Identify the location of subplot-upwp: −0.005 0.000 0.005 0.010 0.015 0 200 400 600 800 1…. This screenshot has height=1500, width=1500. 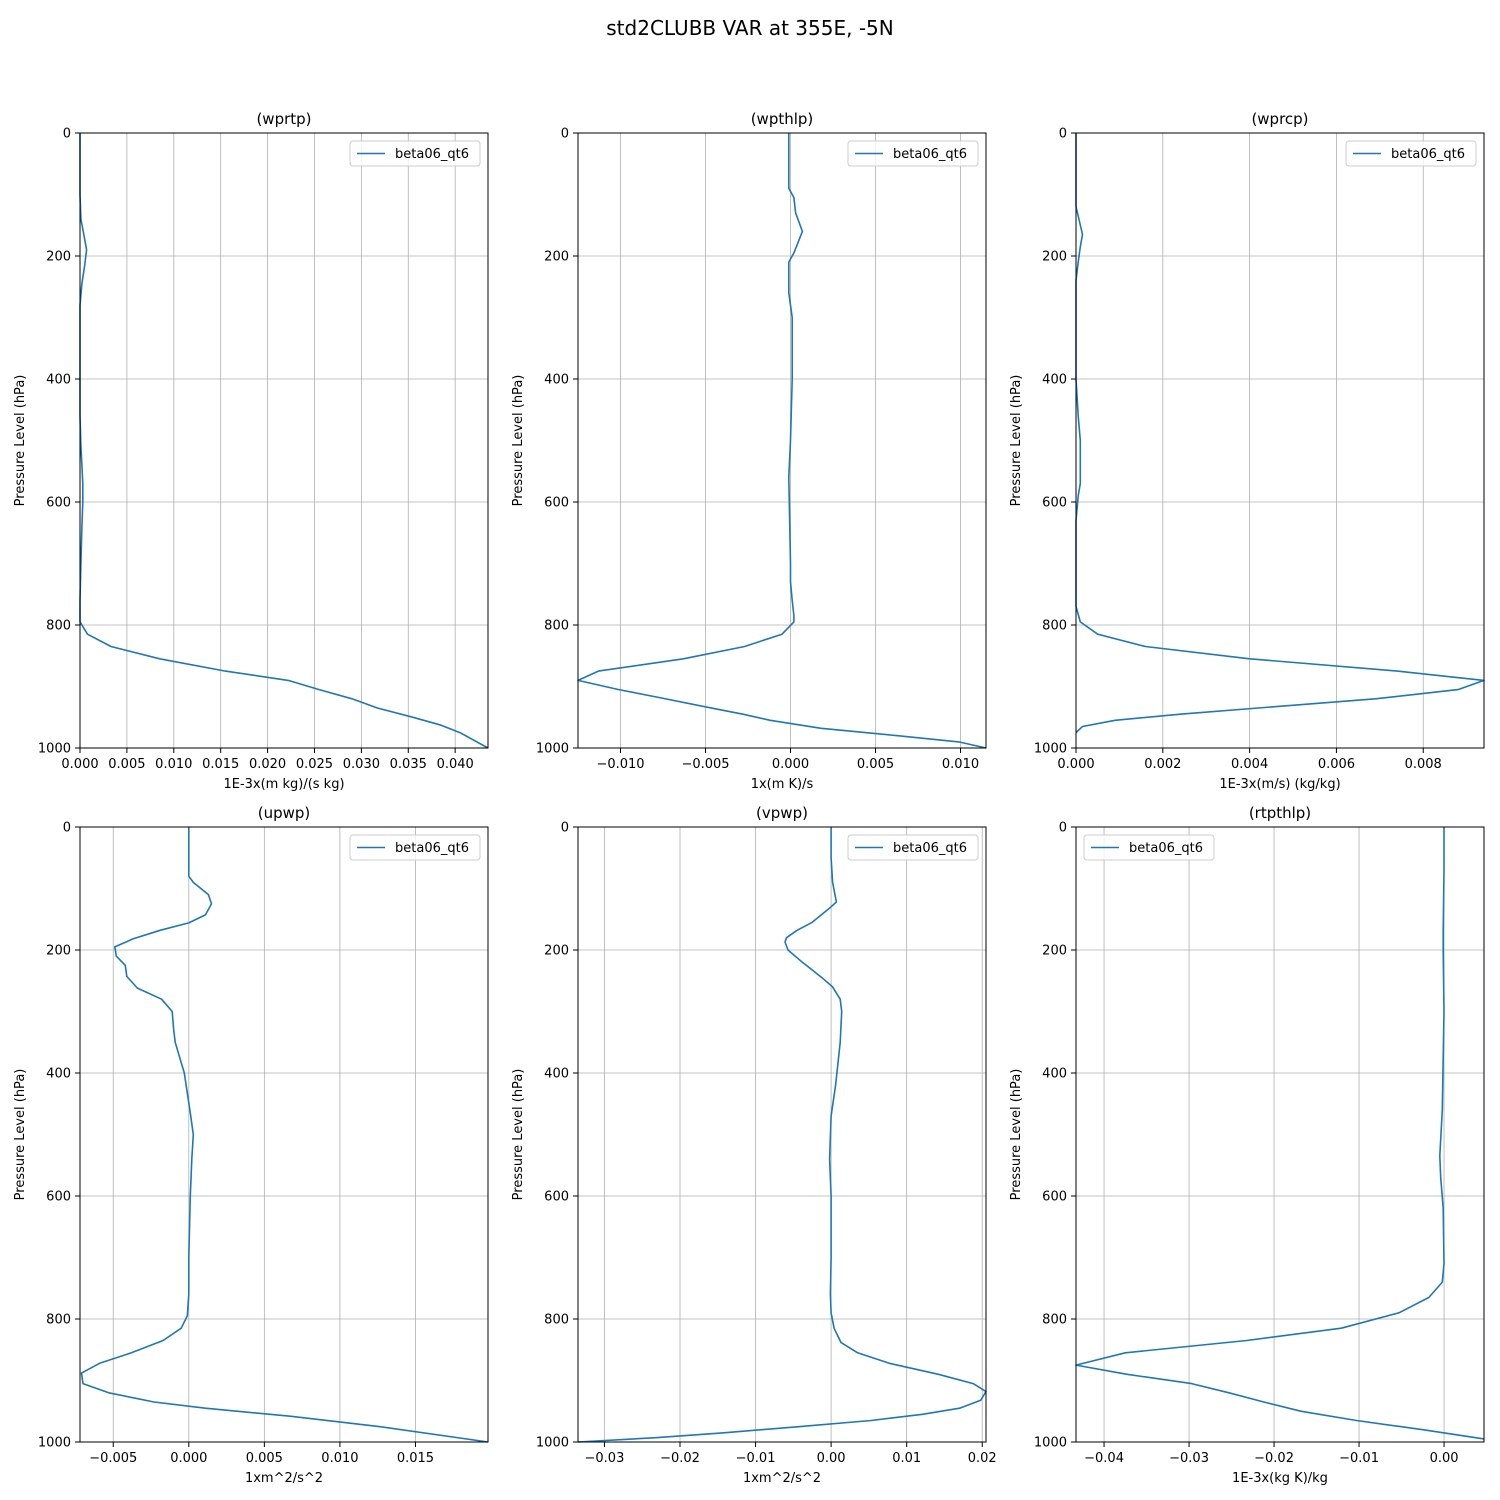
(251, 1145).